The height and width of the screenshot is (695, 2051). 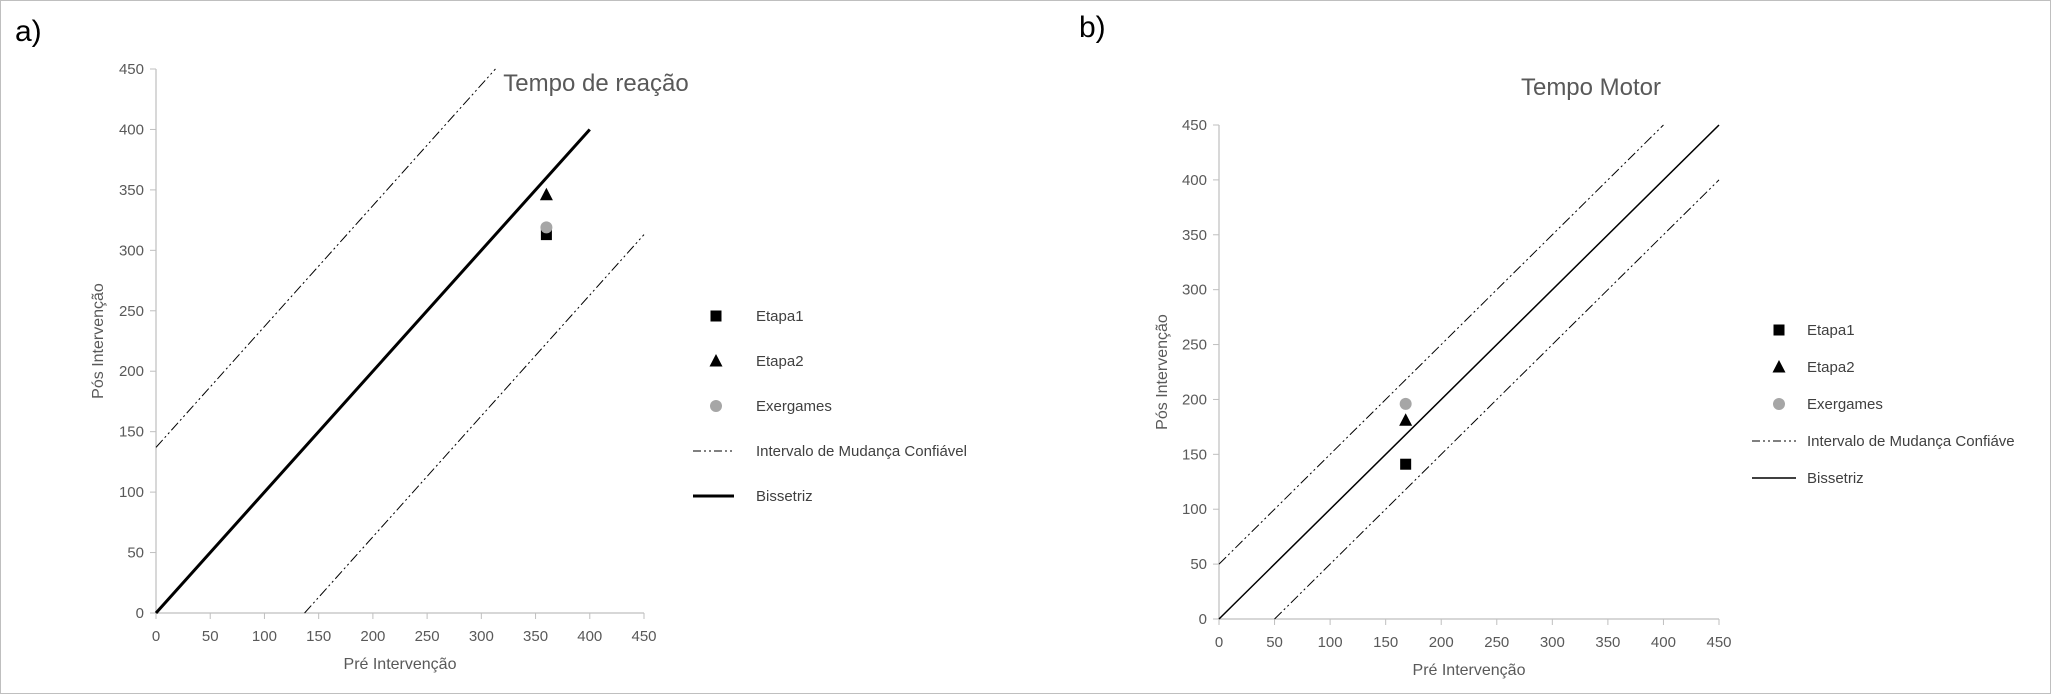 I want to click on panel-label: a), so click(x=28, y=31).